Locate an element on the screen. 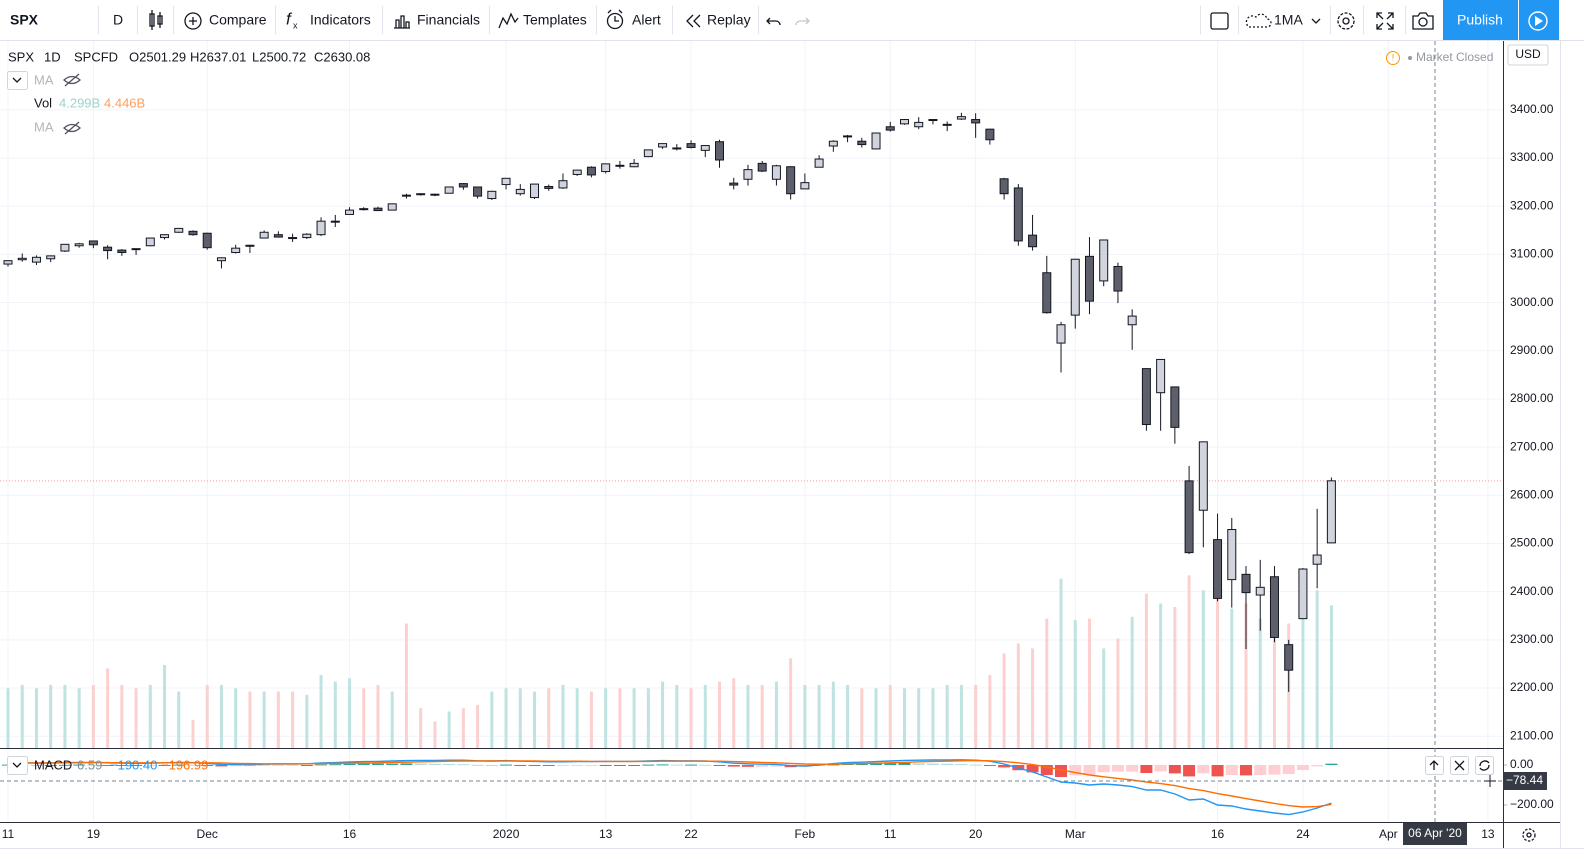 The image size is (1584, 862). y-tick-label: 2900.00 is located at coordinates (1532, 350).